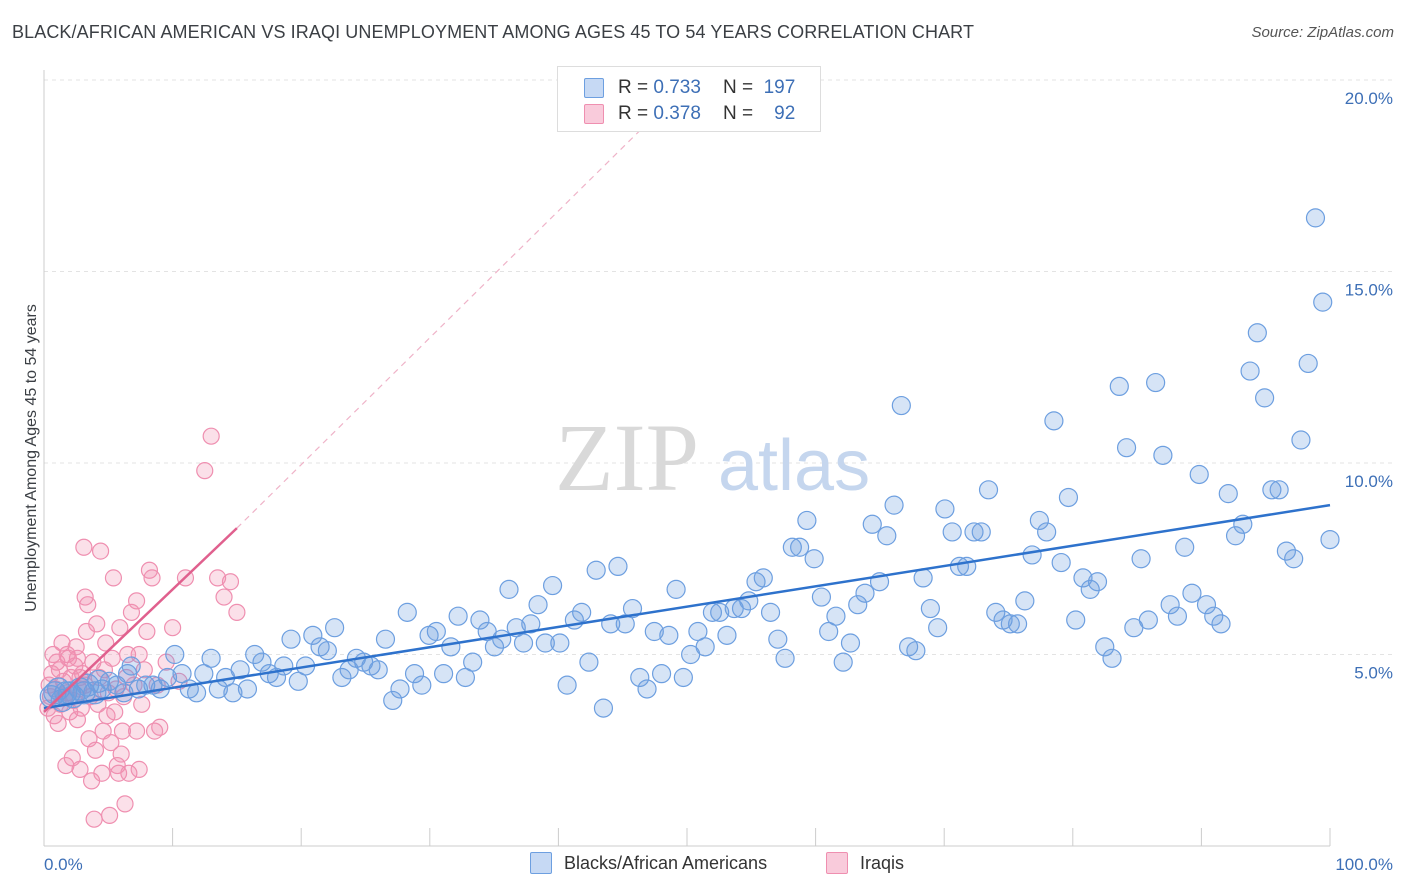  Describe the element at coordinates (541, 863) in the screenshot. I see `bottom-legend-swatch-blue` at that location.